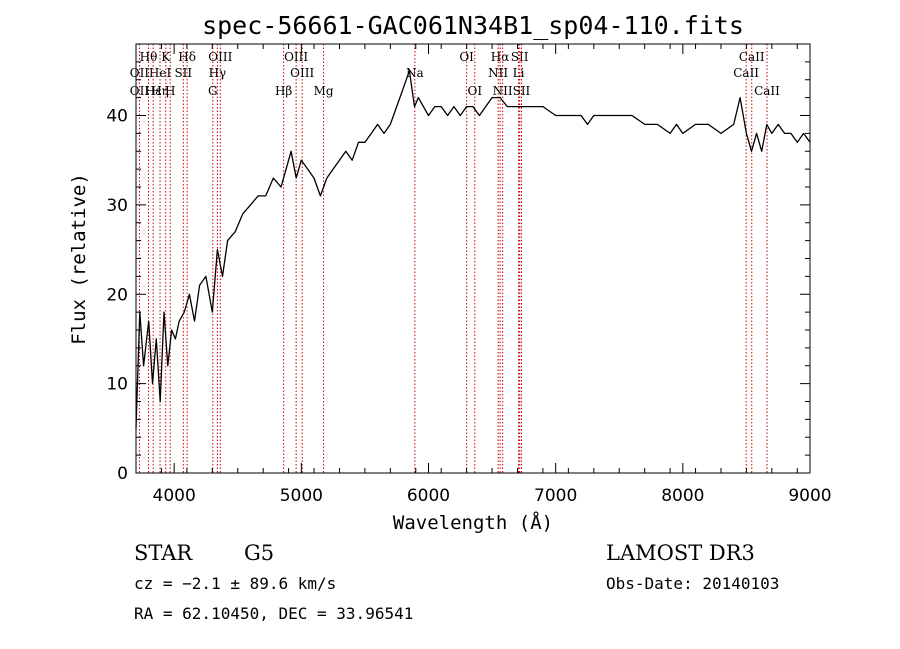  What do you see at coordinates (680, 553) in the screenshot?
I see `survey-name: LAMOST DR3` at bounding box center [680, 553].